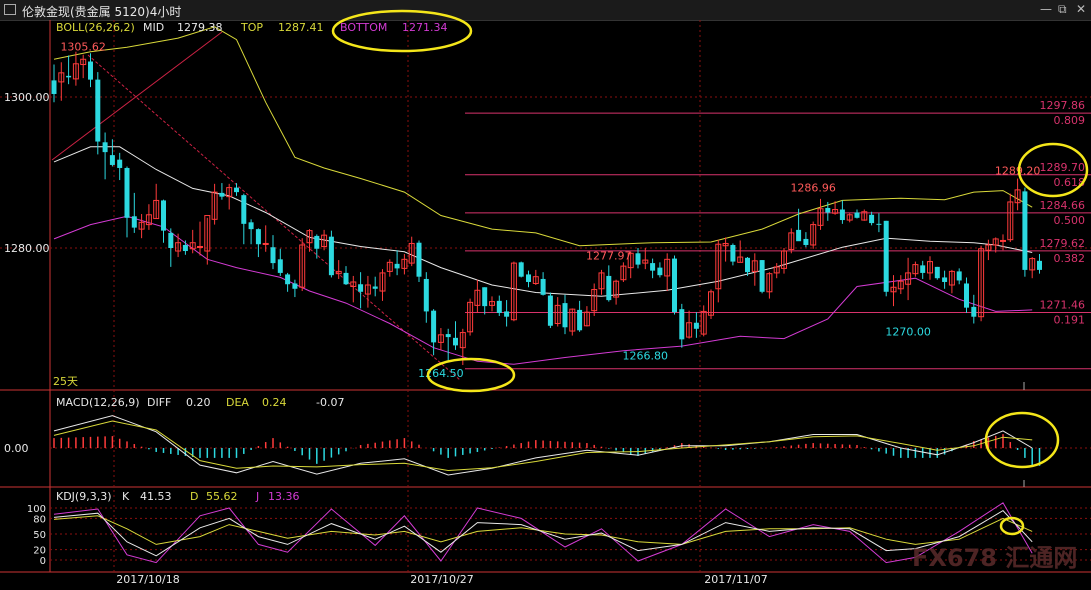  What do you see at coordinates (39, 519) in the screenshot?
I see `kdj-tick-label: 80` at bounding box center [39, 519].